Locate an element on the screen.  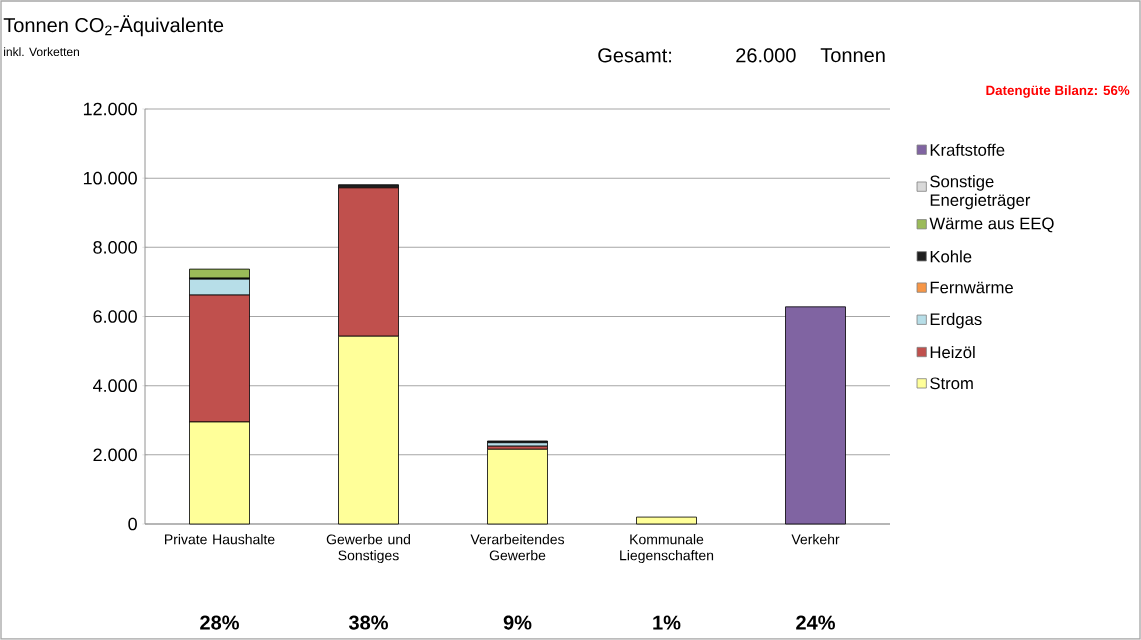
legend-label: Heizöl is located at coordinates (952, 352).